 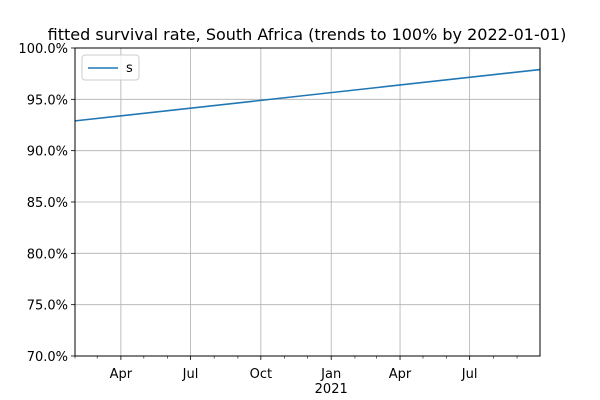 I want to click on y-tick-label: 75.0%, so click(x=47, y=306).